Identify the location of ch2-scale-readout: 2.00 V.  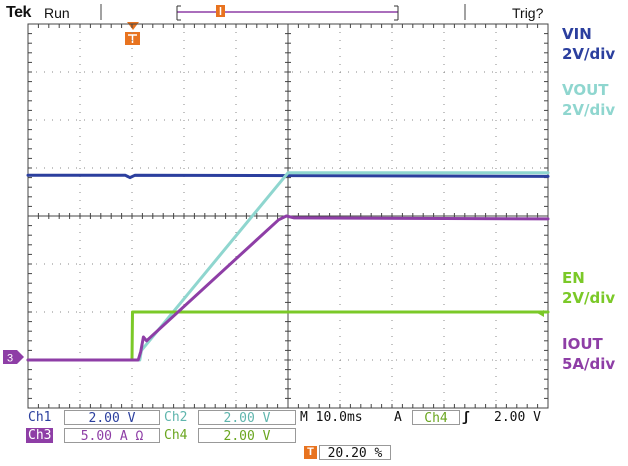
(247, 418).